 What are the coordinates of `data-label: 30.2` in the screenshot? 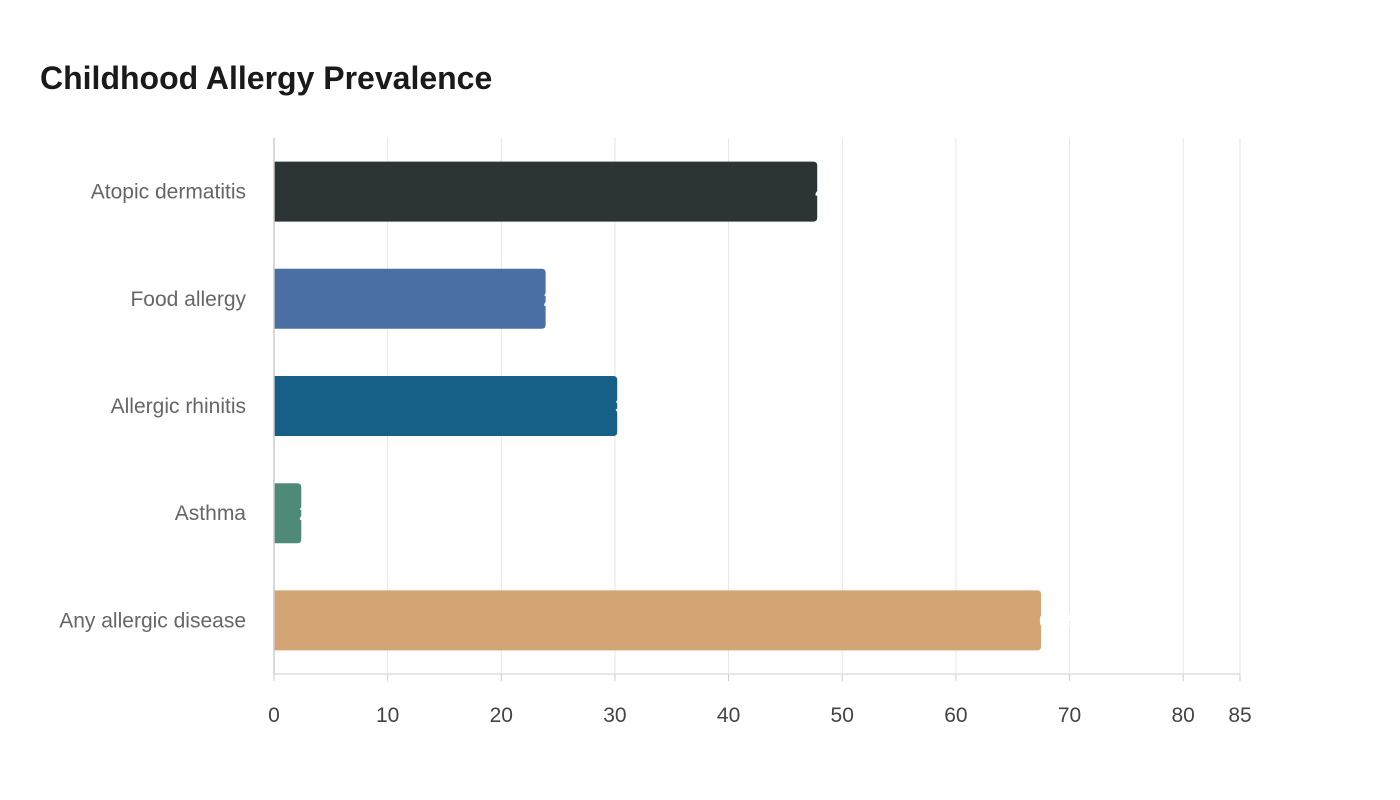 It's located at (634, 407).